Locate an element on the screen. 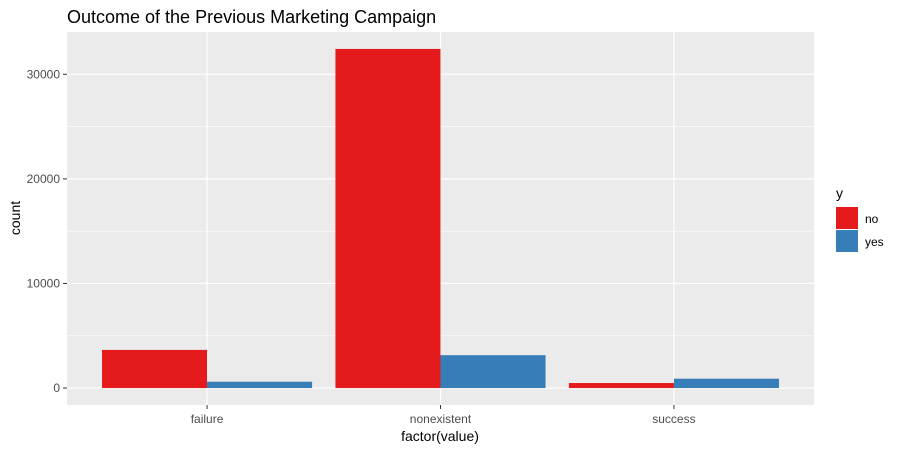 This screenshot has width=900, height=451. legend-key-yes is located at coordinates (847, 241).